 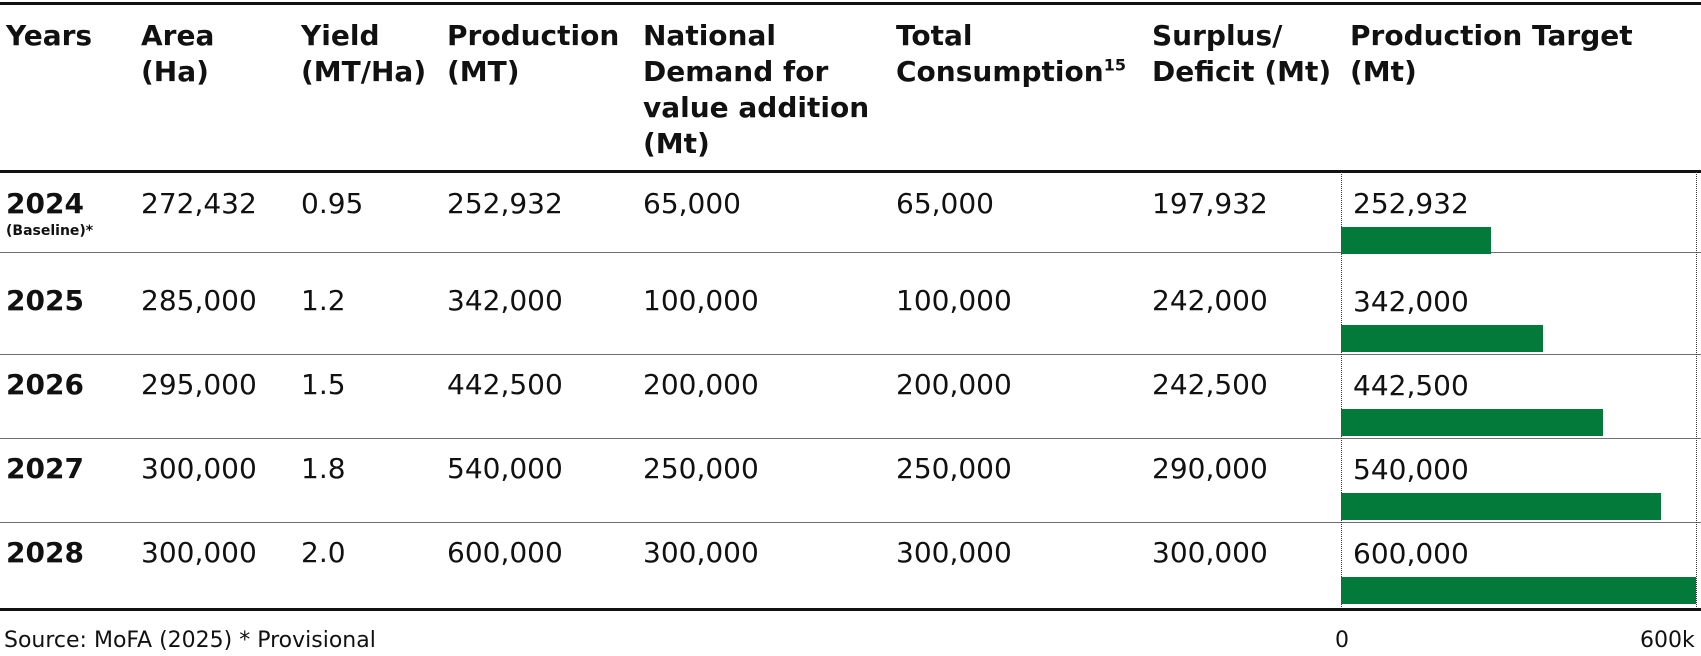 What do you see at coordinates (701, 552) in the screenshot?
I see `cell-demand: 300,000` at bounding box center [701, 552].